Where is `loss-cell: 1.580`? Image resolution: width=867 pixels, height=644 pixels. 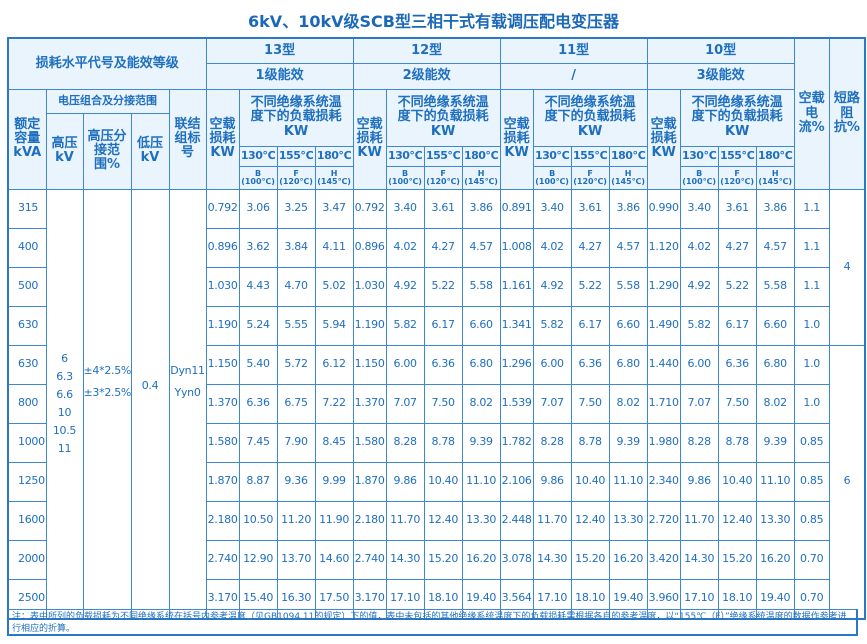 loss-cell: 1.580 is located at coordinates (369, 442).